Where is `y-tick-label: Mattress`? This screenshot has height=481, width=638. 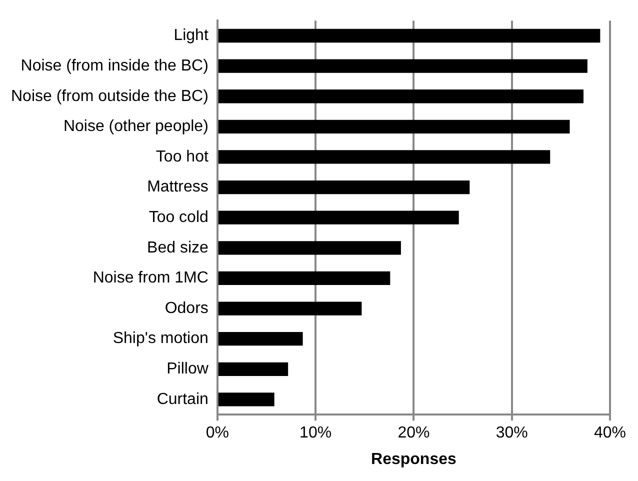 y-tick-label: Mattress is located at coordinates (177, 187).